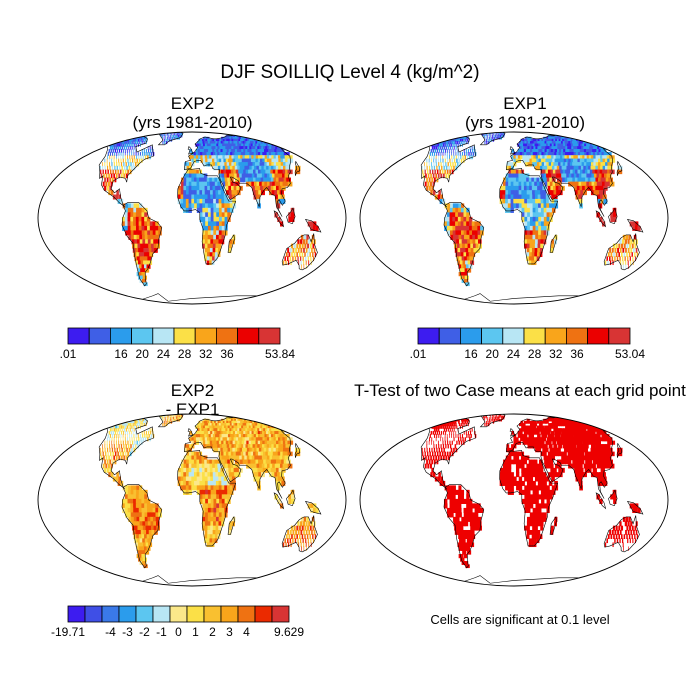  What do you see at coordinates (291, 498) in the screenshot?
I see `coastline-borneo` at bounding box center [291, 498].